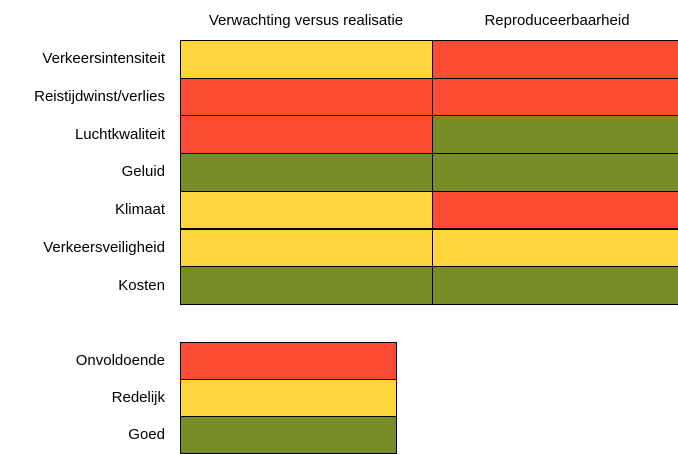 The width and height of the screenshot is (678, 454). What do you see at coordinates (119, 134) in the screenshot?
I see `row-label: Luchtkwaliteit` at bounding box center [119, 134].